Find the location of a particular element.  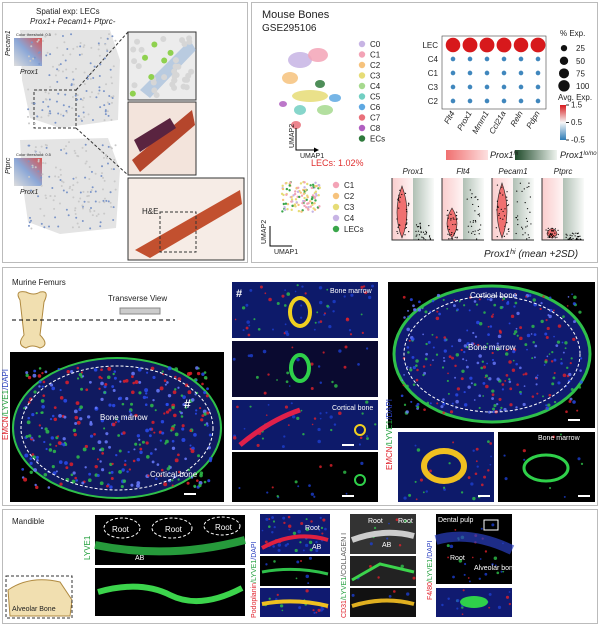

violin-title: Flt4 is located at coordinates (463, 171).